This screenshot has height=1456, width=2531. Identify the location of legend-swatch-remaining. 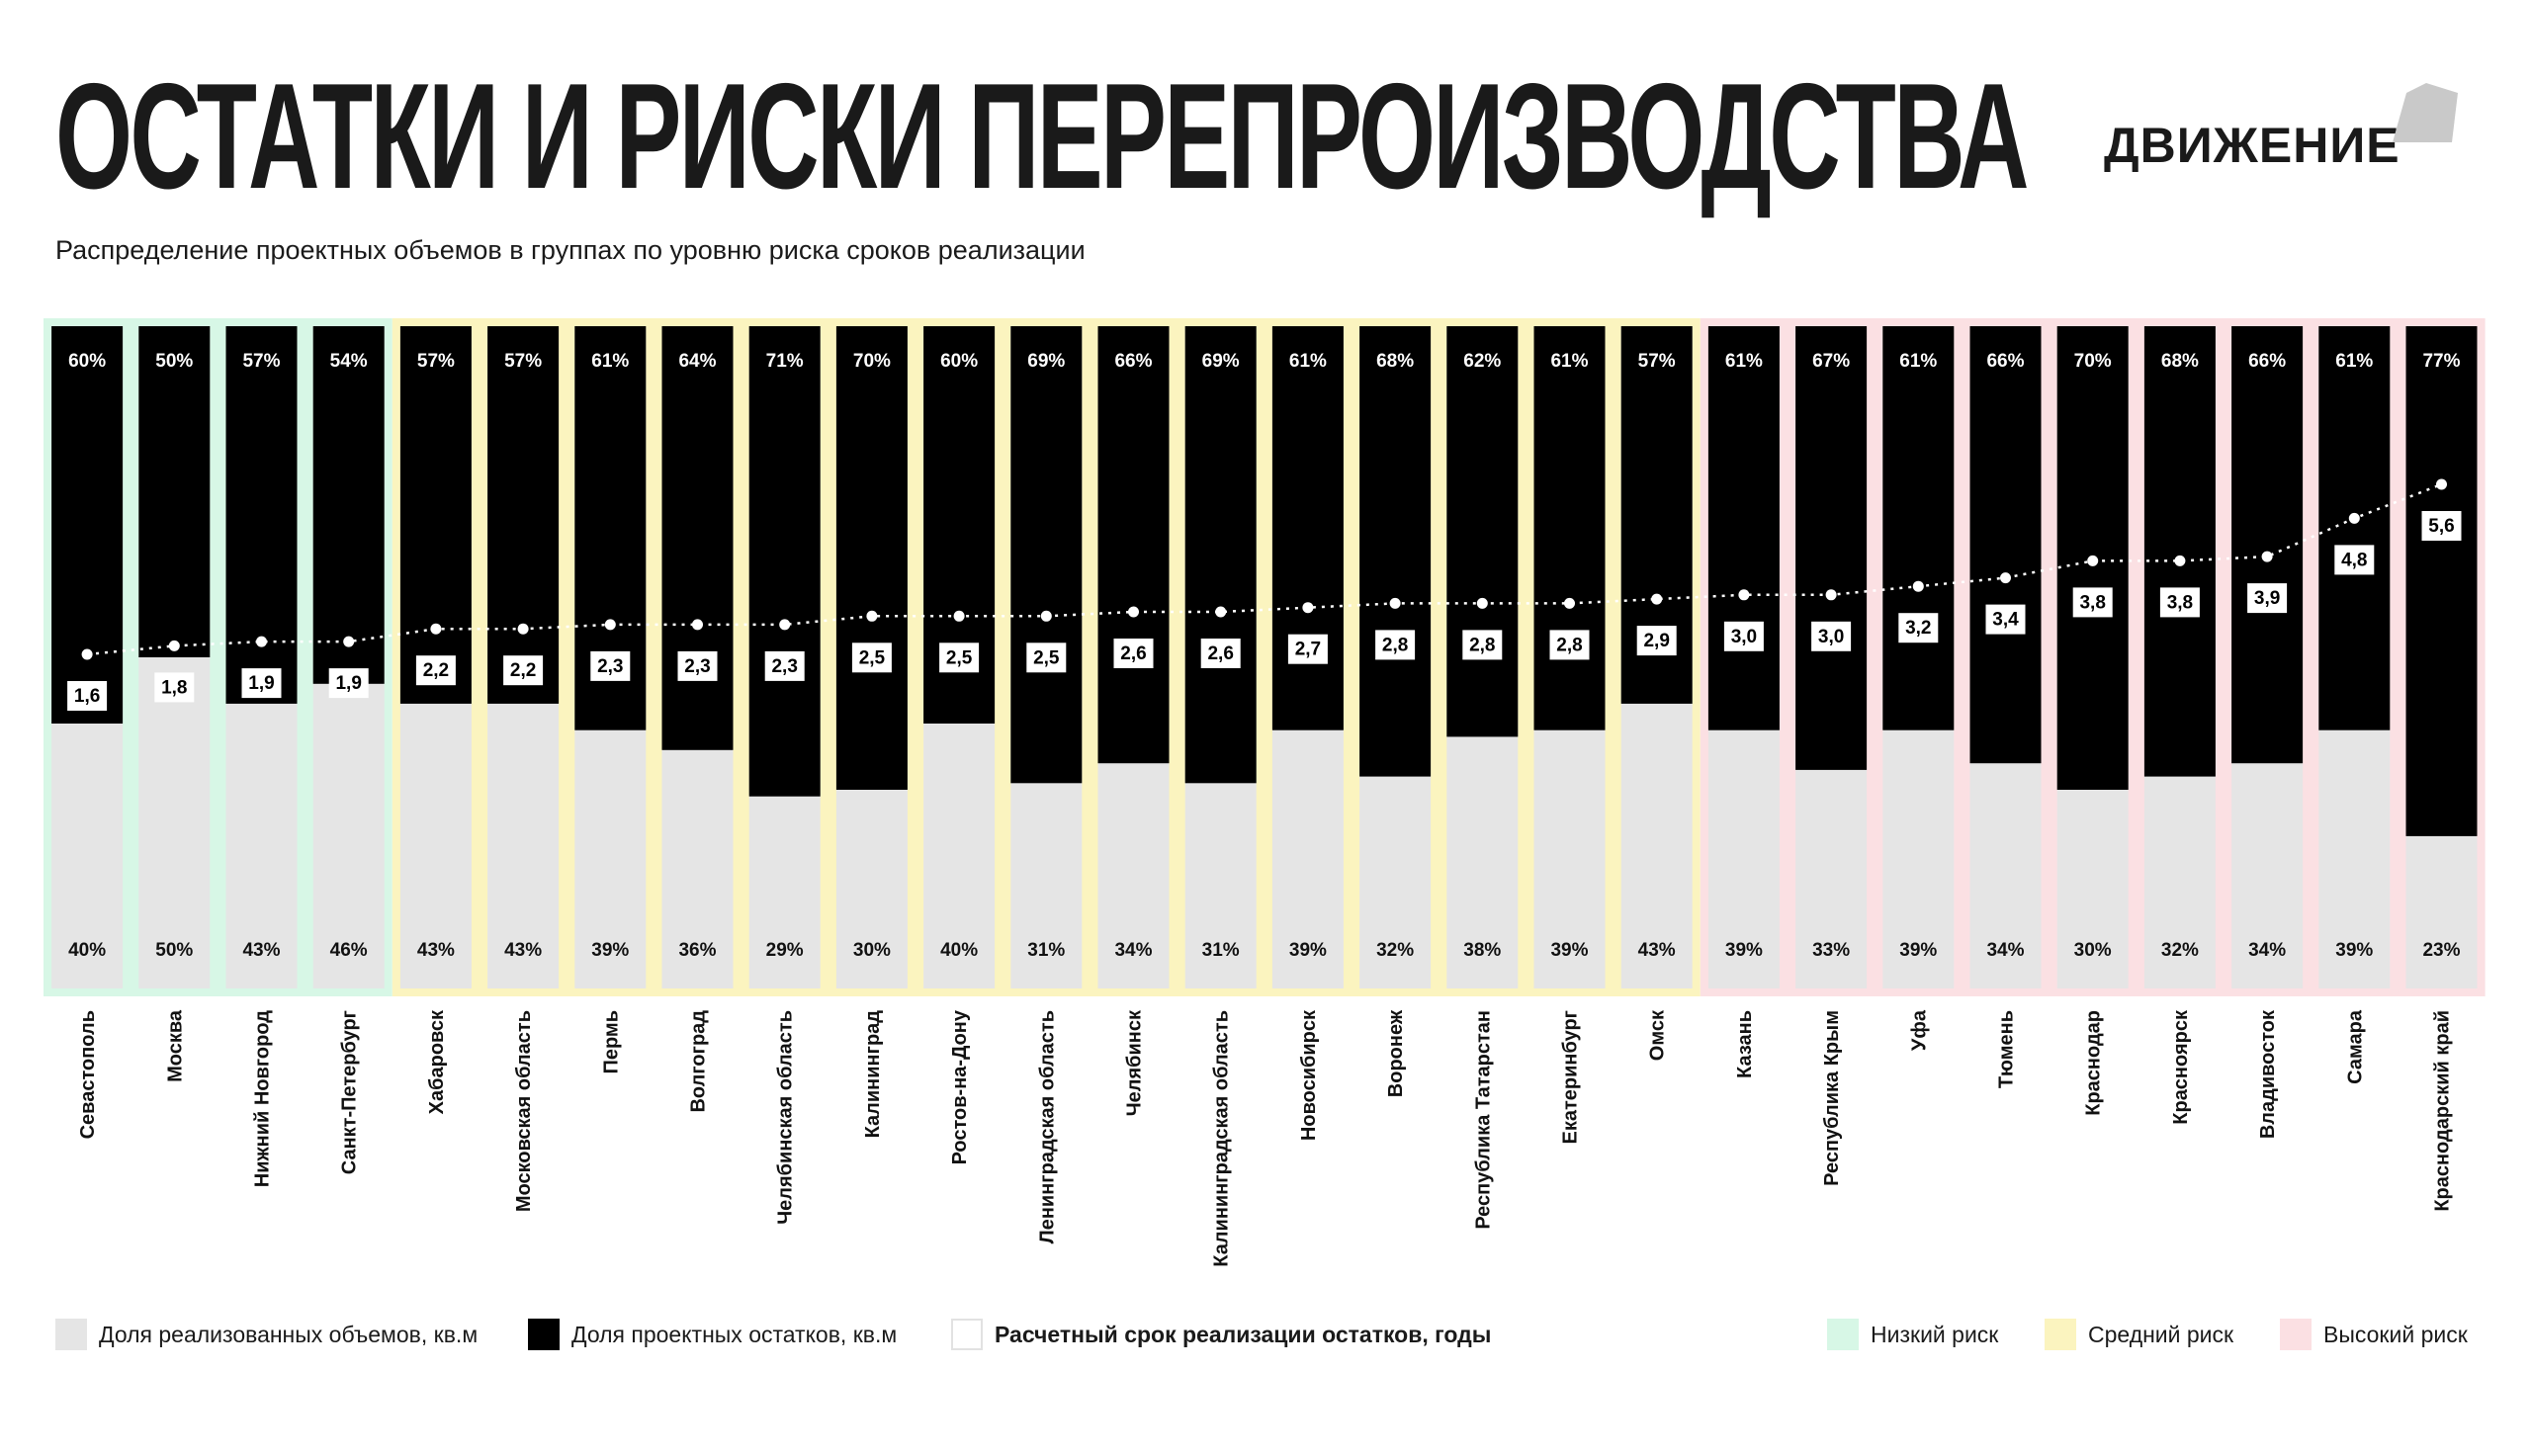
(544, 1334).